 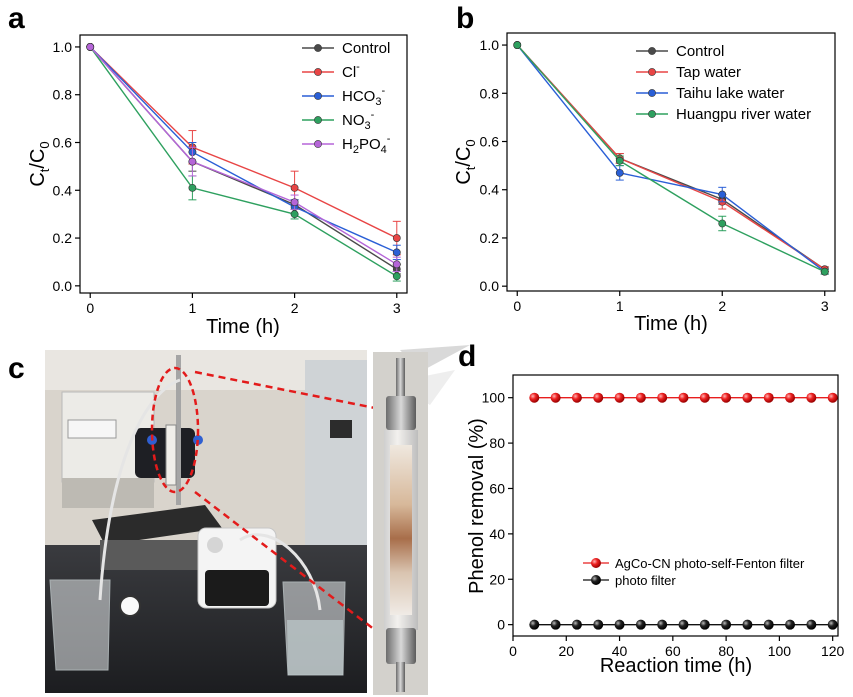 What do you see at coordinates (490, 238) in the screenshot?
I see `y-tick-label: 0.2` at bounding box center [490, 238].